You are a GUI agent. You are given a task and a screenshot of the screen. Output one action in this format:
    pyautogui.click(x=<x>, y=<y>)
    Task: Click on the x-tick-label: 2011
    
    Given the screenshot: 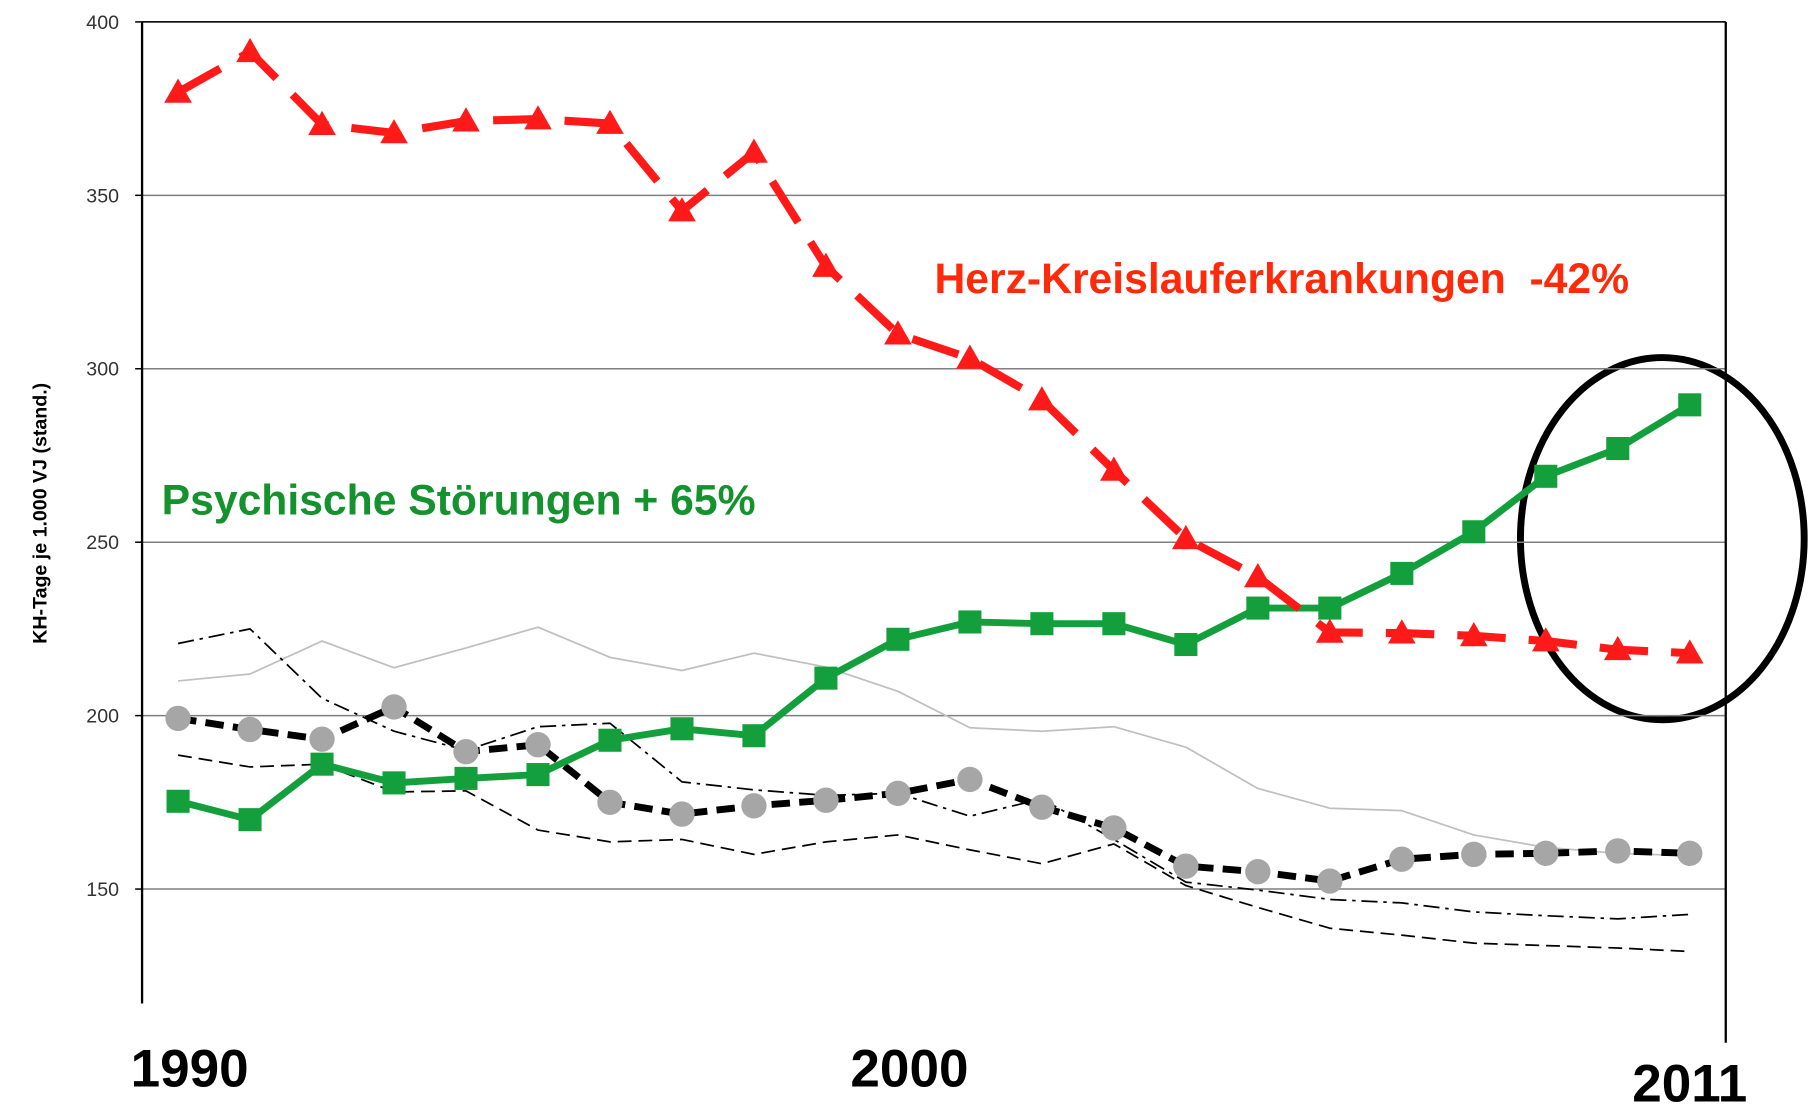 What is the action you would take?
    pyautogui.click(x=1689, y=1080)
    